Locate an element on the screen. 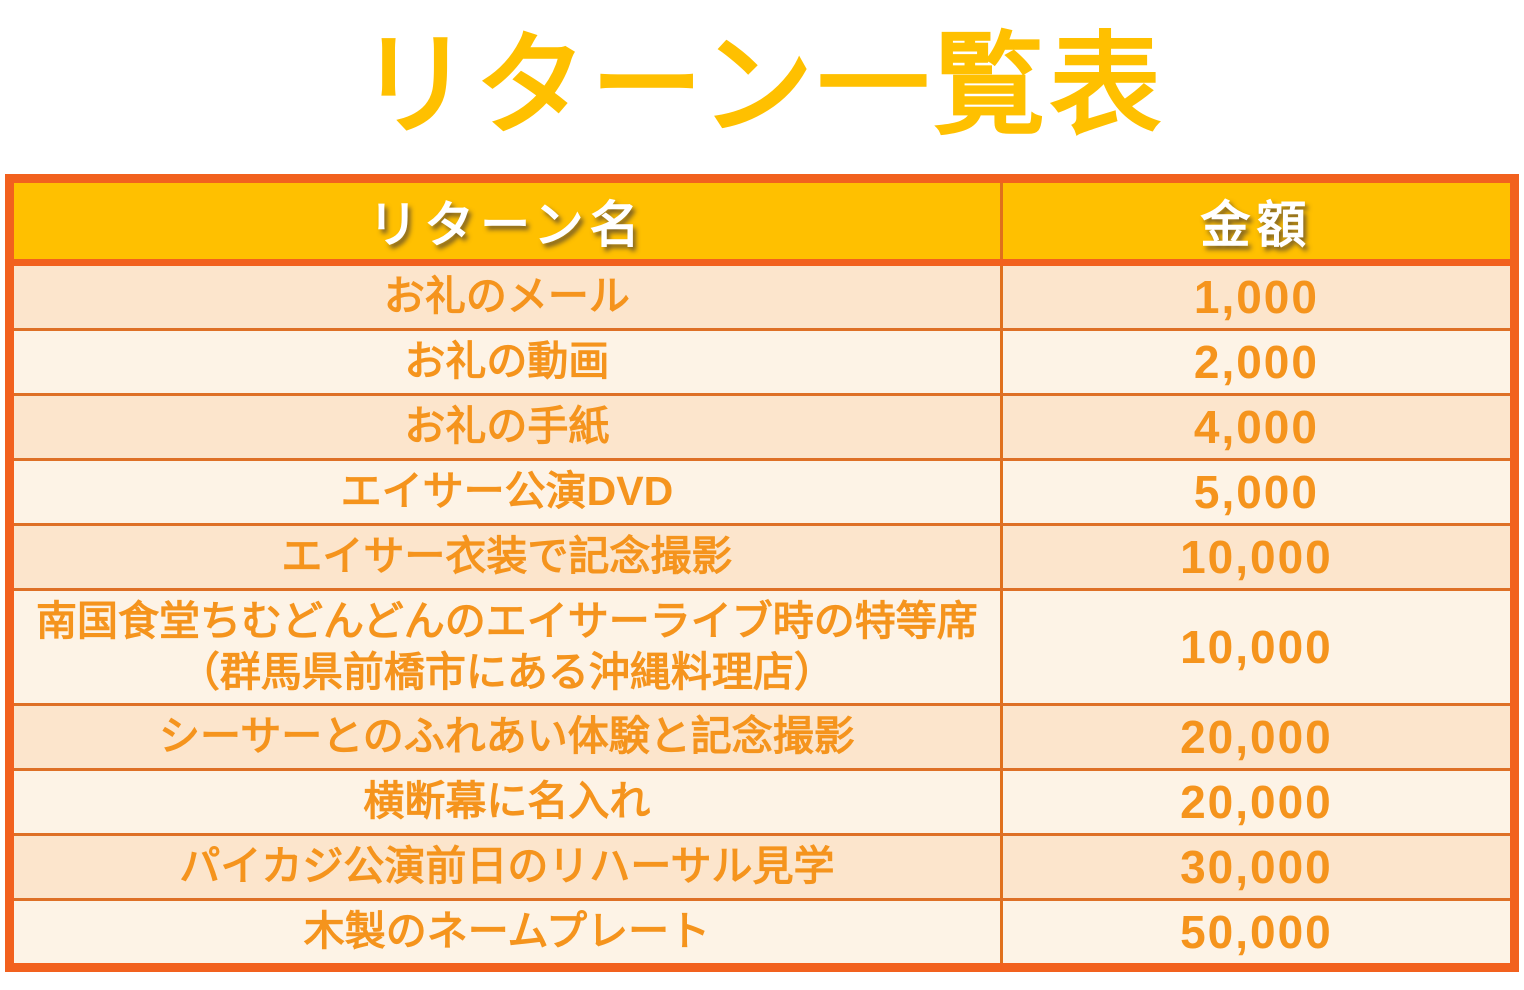  return-name-cell: シーサーとのふれあい体験と記念撮影 is located at coordinates (508, 737).